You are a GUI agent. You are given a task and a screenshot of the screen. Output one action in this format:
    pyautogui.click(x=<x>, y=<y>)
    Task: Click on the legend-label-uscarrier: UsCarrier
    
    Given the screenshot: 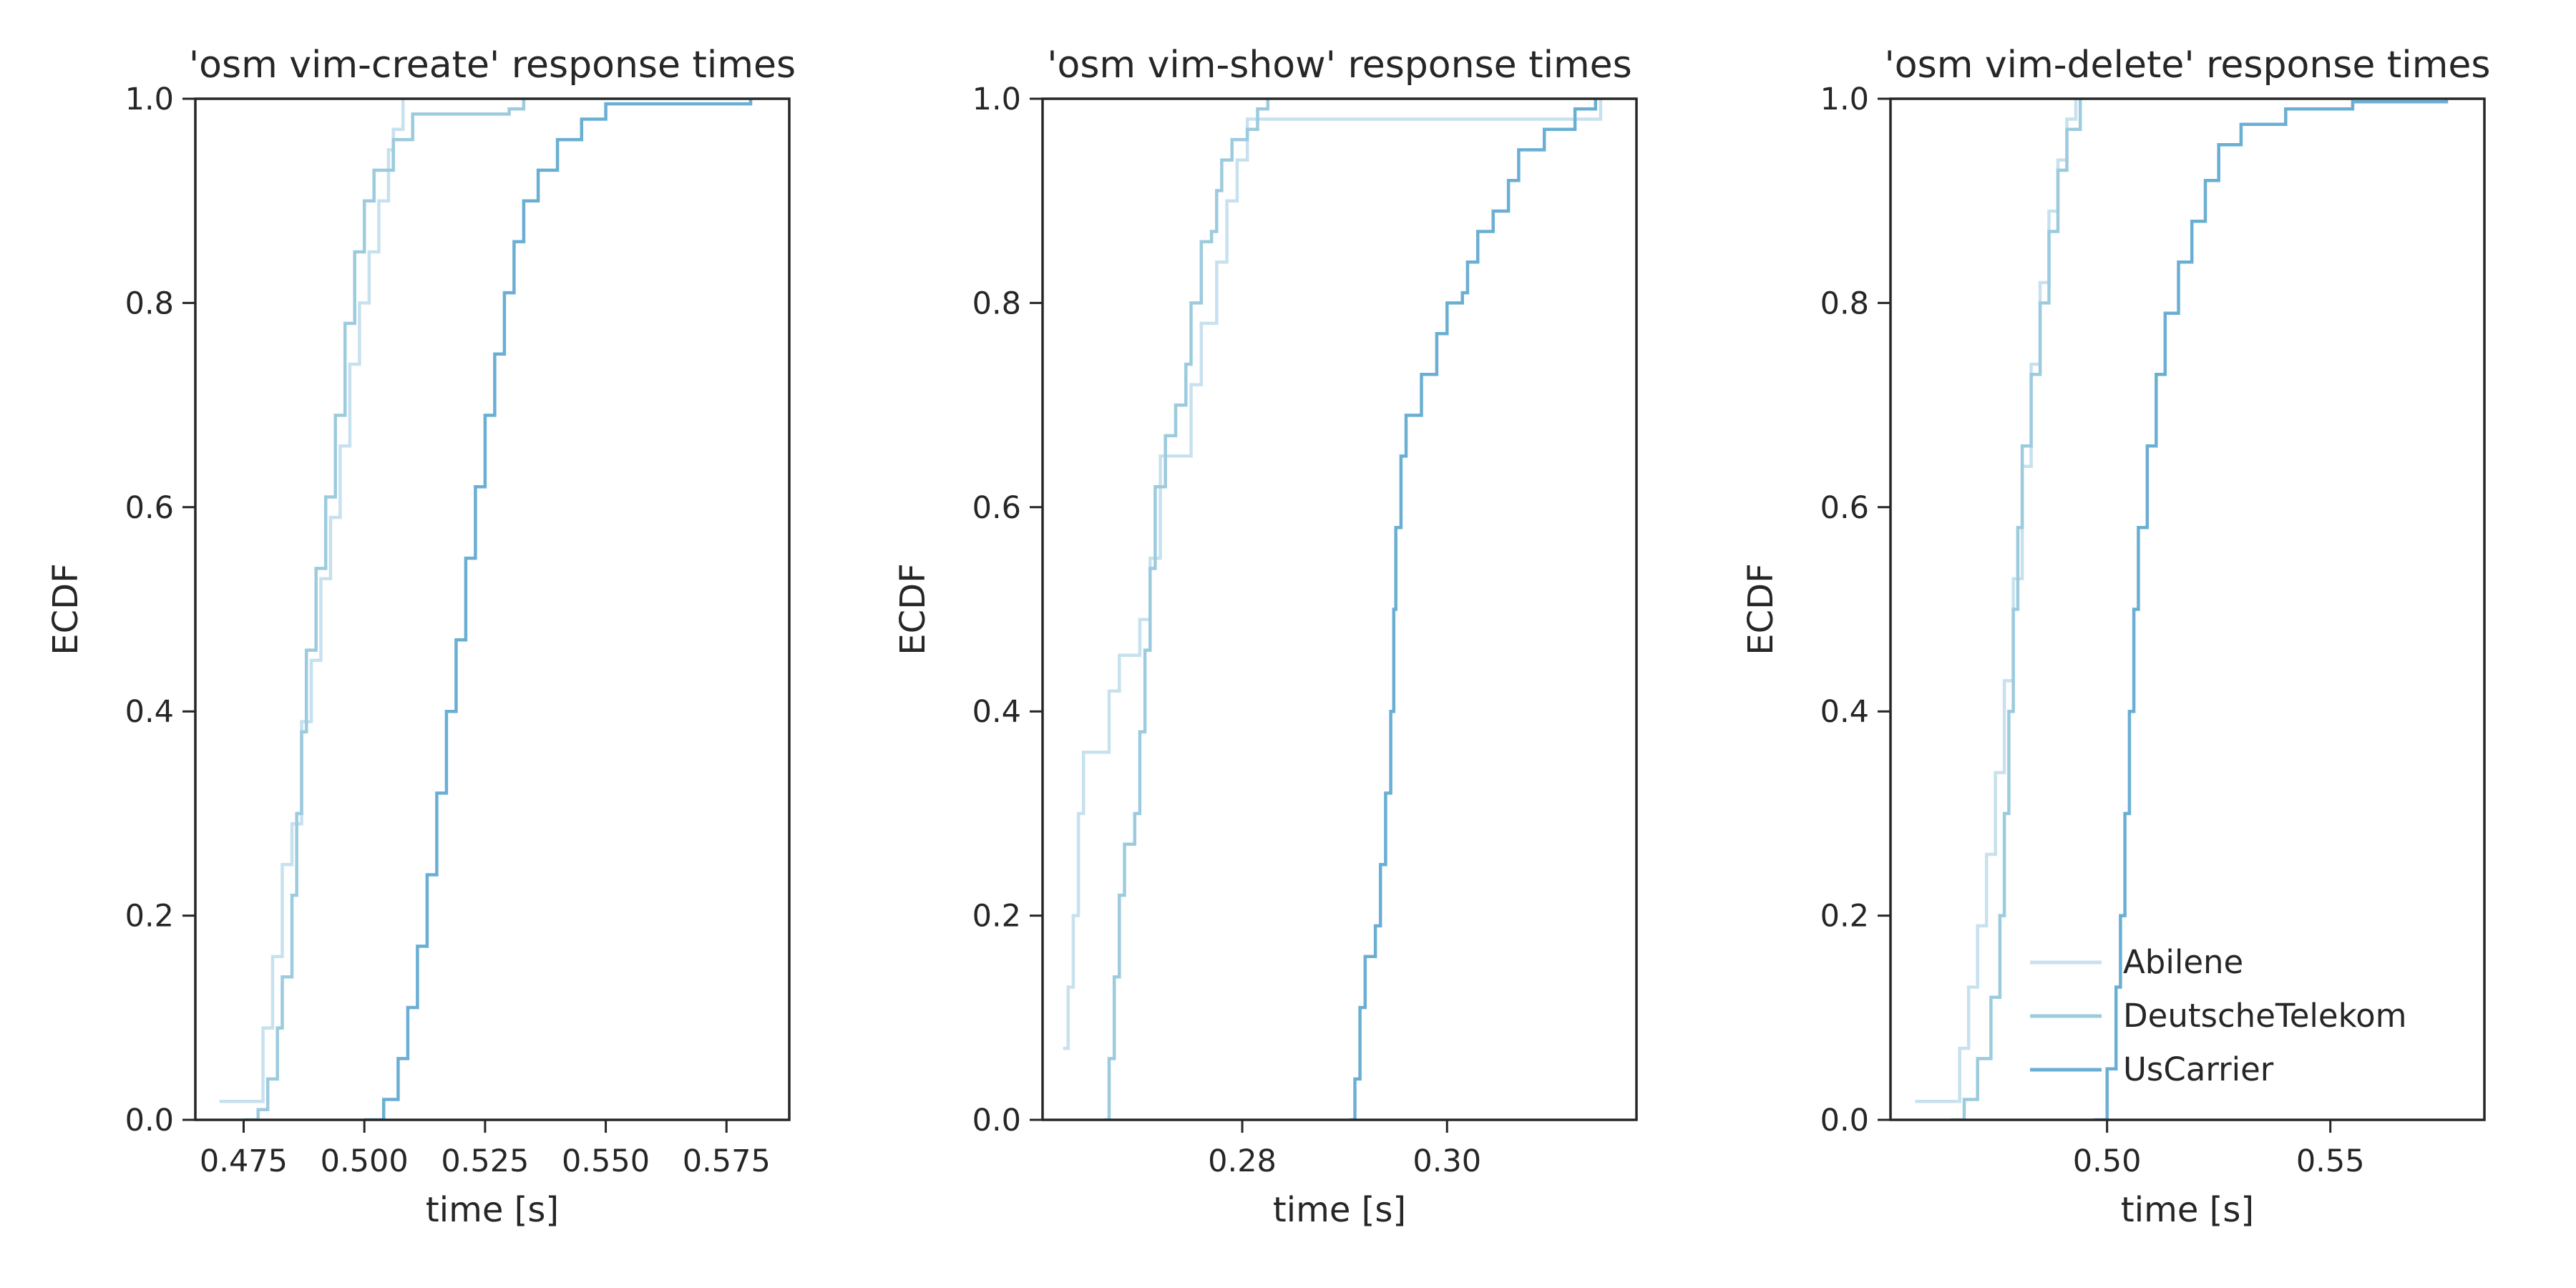 What is the action you would take?
    pyautogui.click(x=2198, y=1069)
    